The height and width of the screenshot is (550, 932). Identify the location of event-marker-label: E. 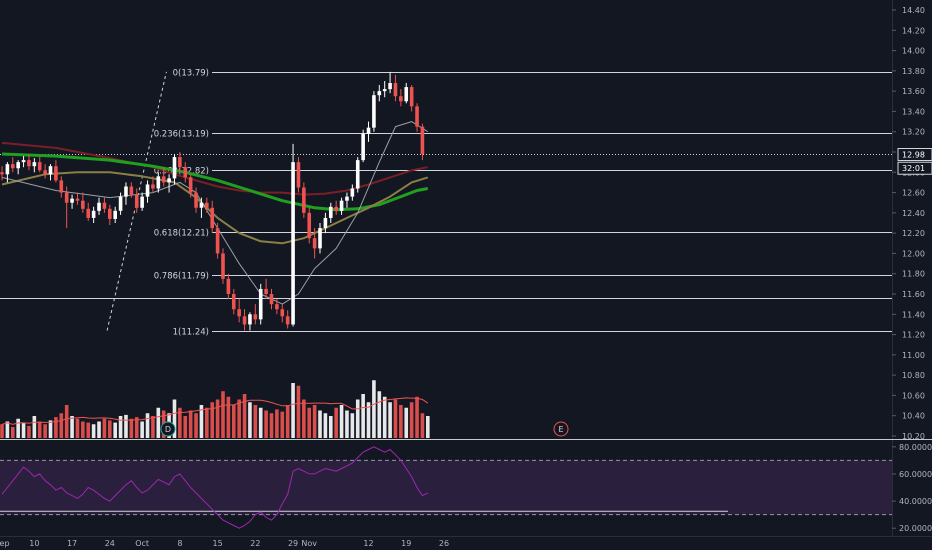
(560, 429).